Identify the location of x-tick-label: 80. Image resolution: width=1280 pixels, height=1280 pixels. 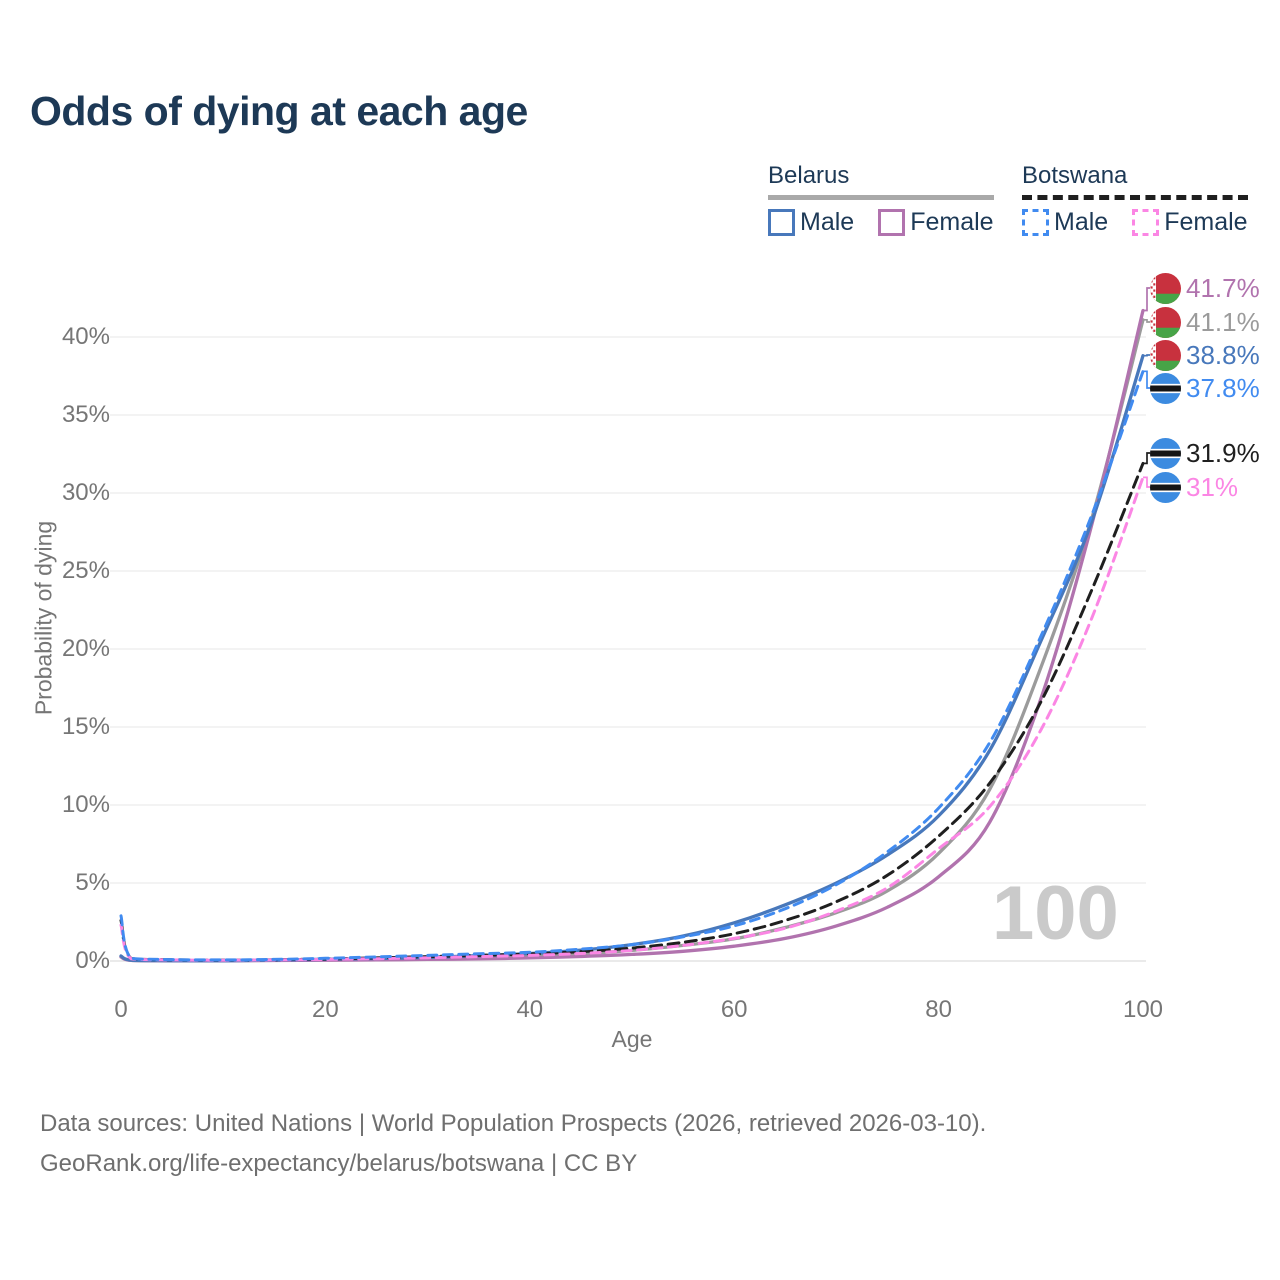
(938, 1009).